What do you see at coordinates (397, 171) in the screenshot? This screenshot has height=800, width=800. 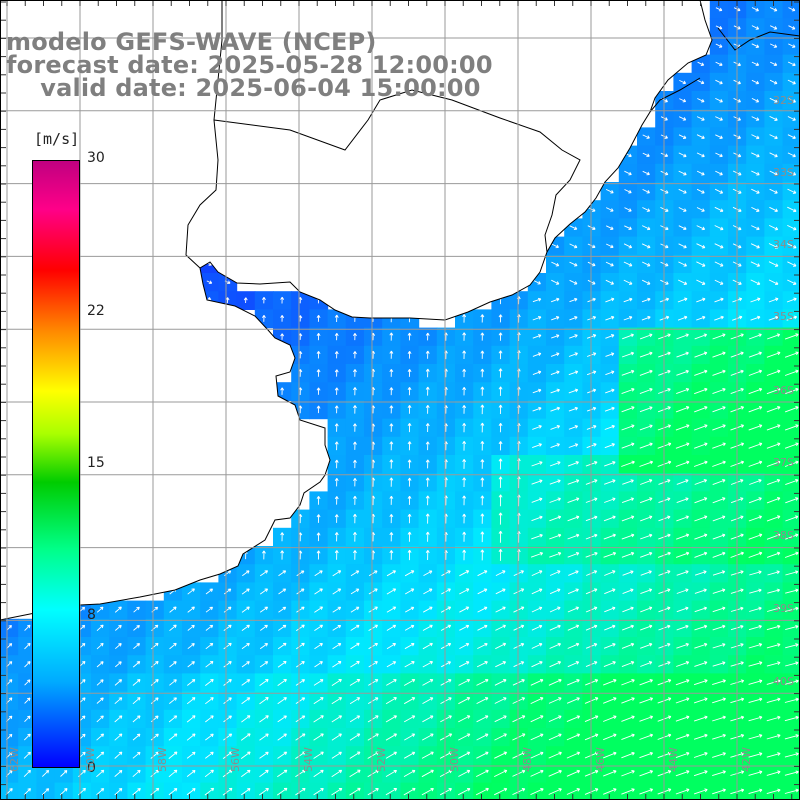 I see `border-line` at bounding box center [397, 171].